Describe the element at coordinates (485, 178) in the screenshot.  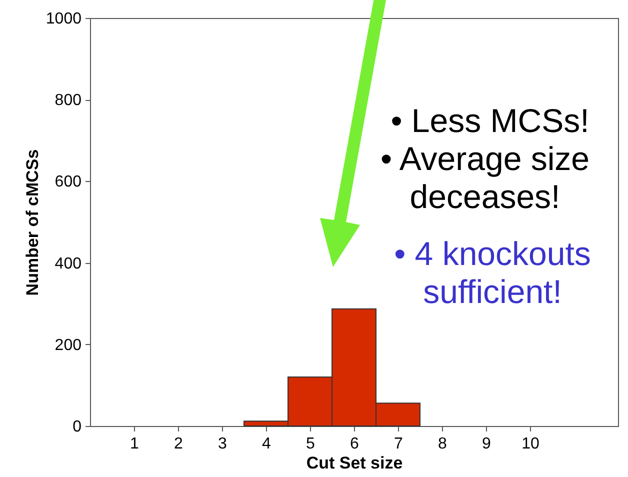
I see `annotation: • Average size deceases!` at that location.